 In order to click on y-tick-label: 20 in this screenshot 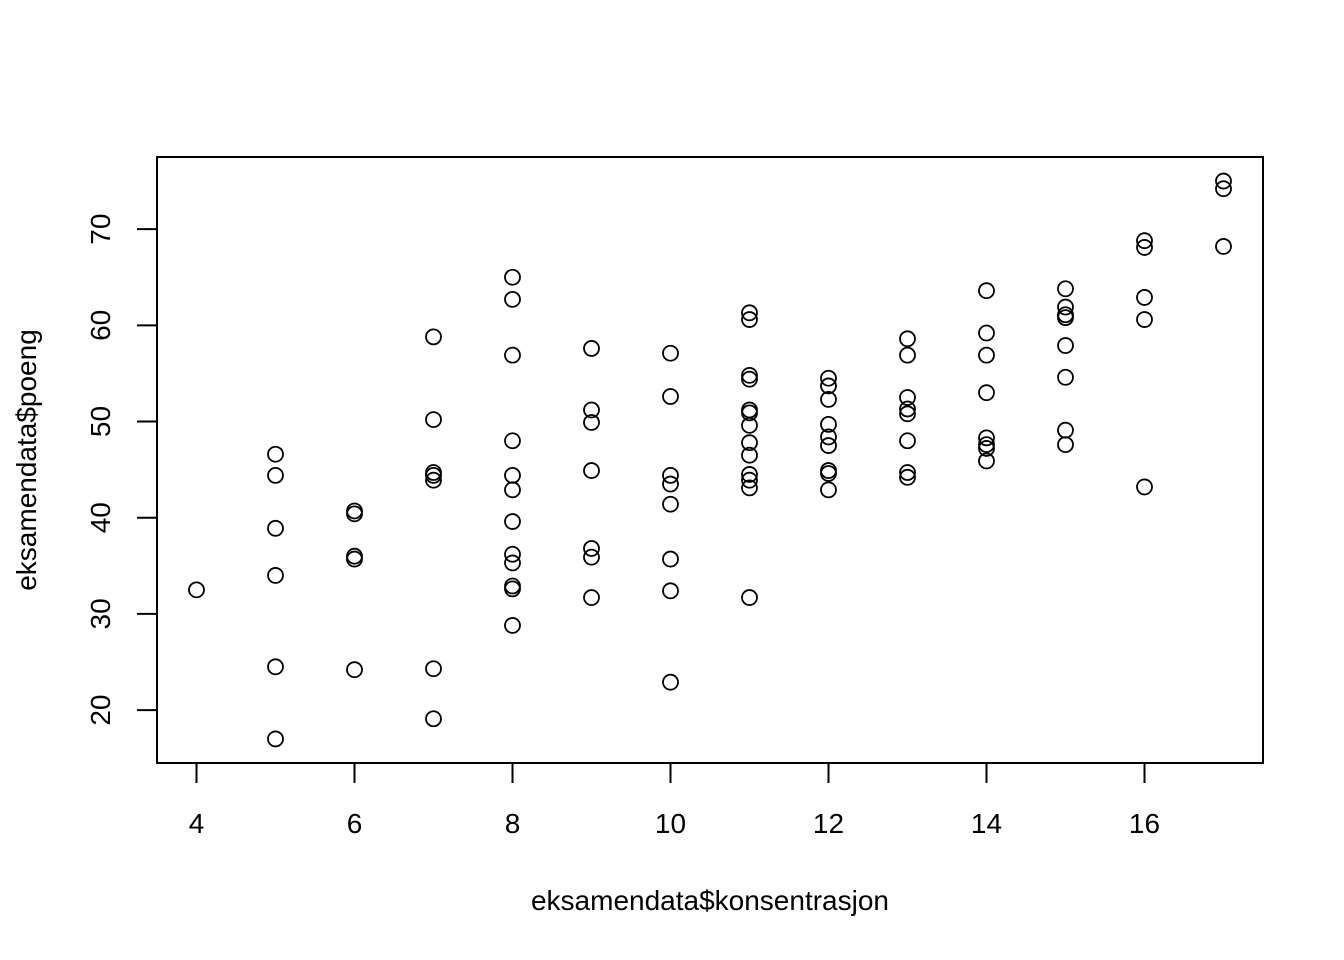, I will do `click(100, 710)`.